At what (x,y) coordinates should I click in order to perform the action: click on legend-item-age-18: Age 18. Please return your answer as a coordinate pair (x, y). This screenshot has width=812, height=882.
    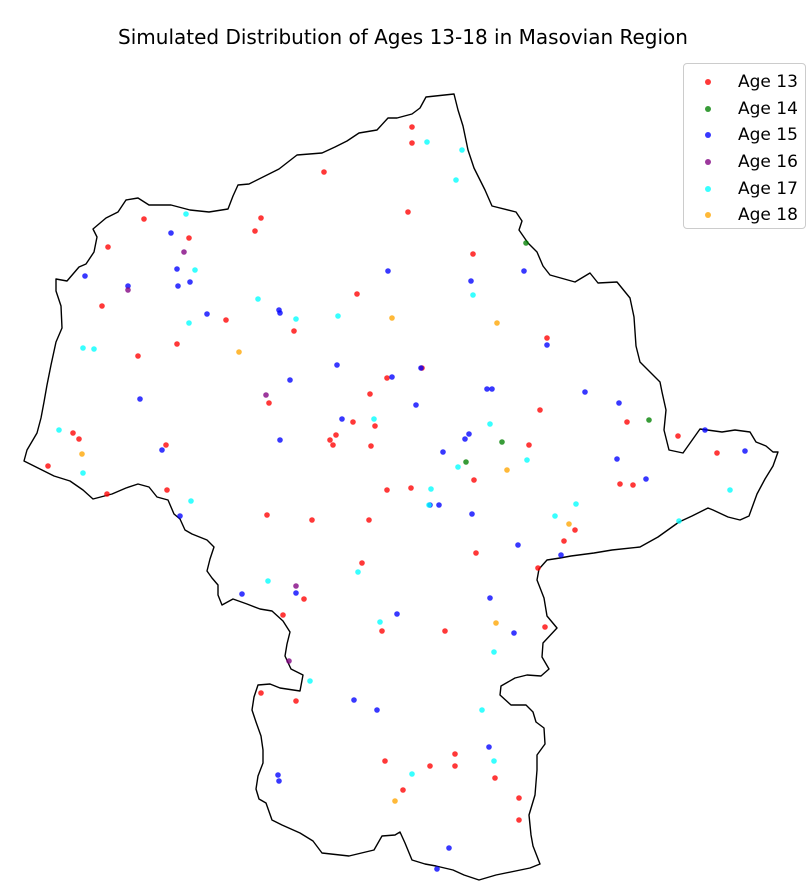
    Looking at the image, I should click on (744, 215).